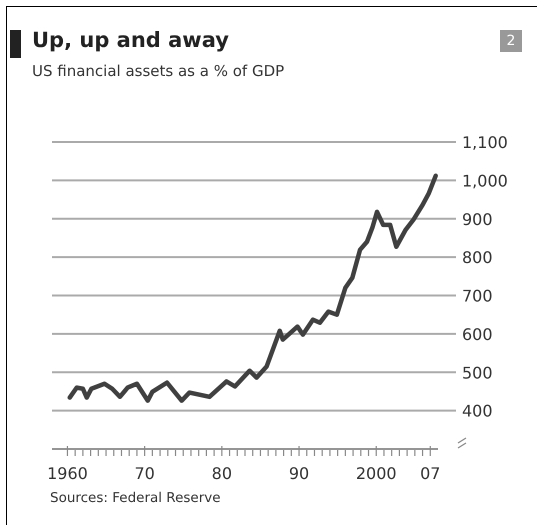 The image size is (539, 527). Describe the element at coordinates (485, 142) in the screenshot. I see `y-tick-label: 1,100` at that location.